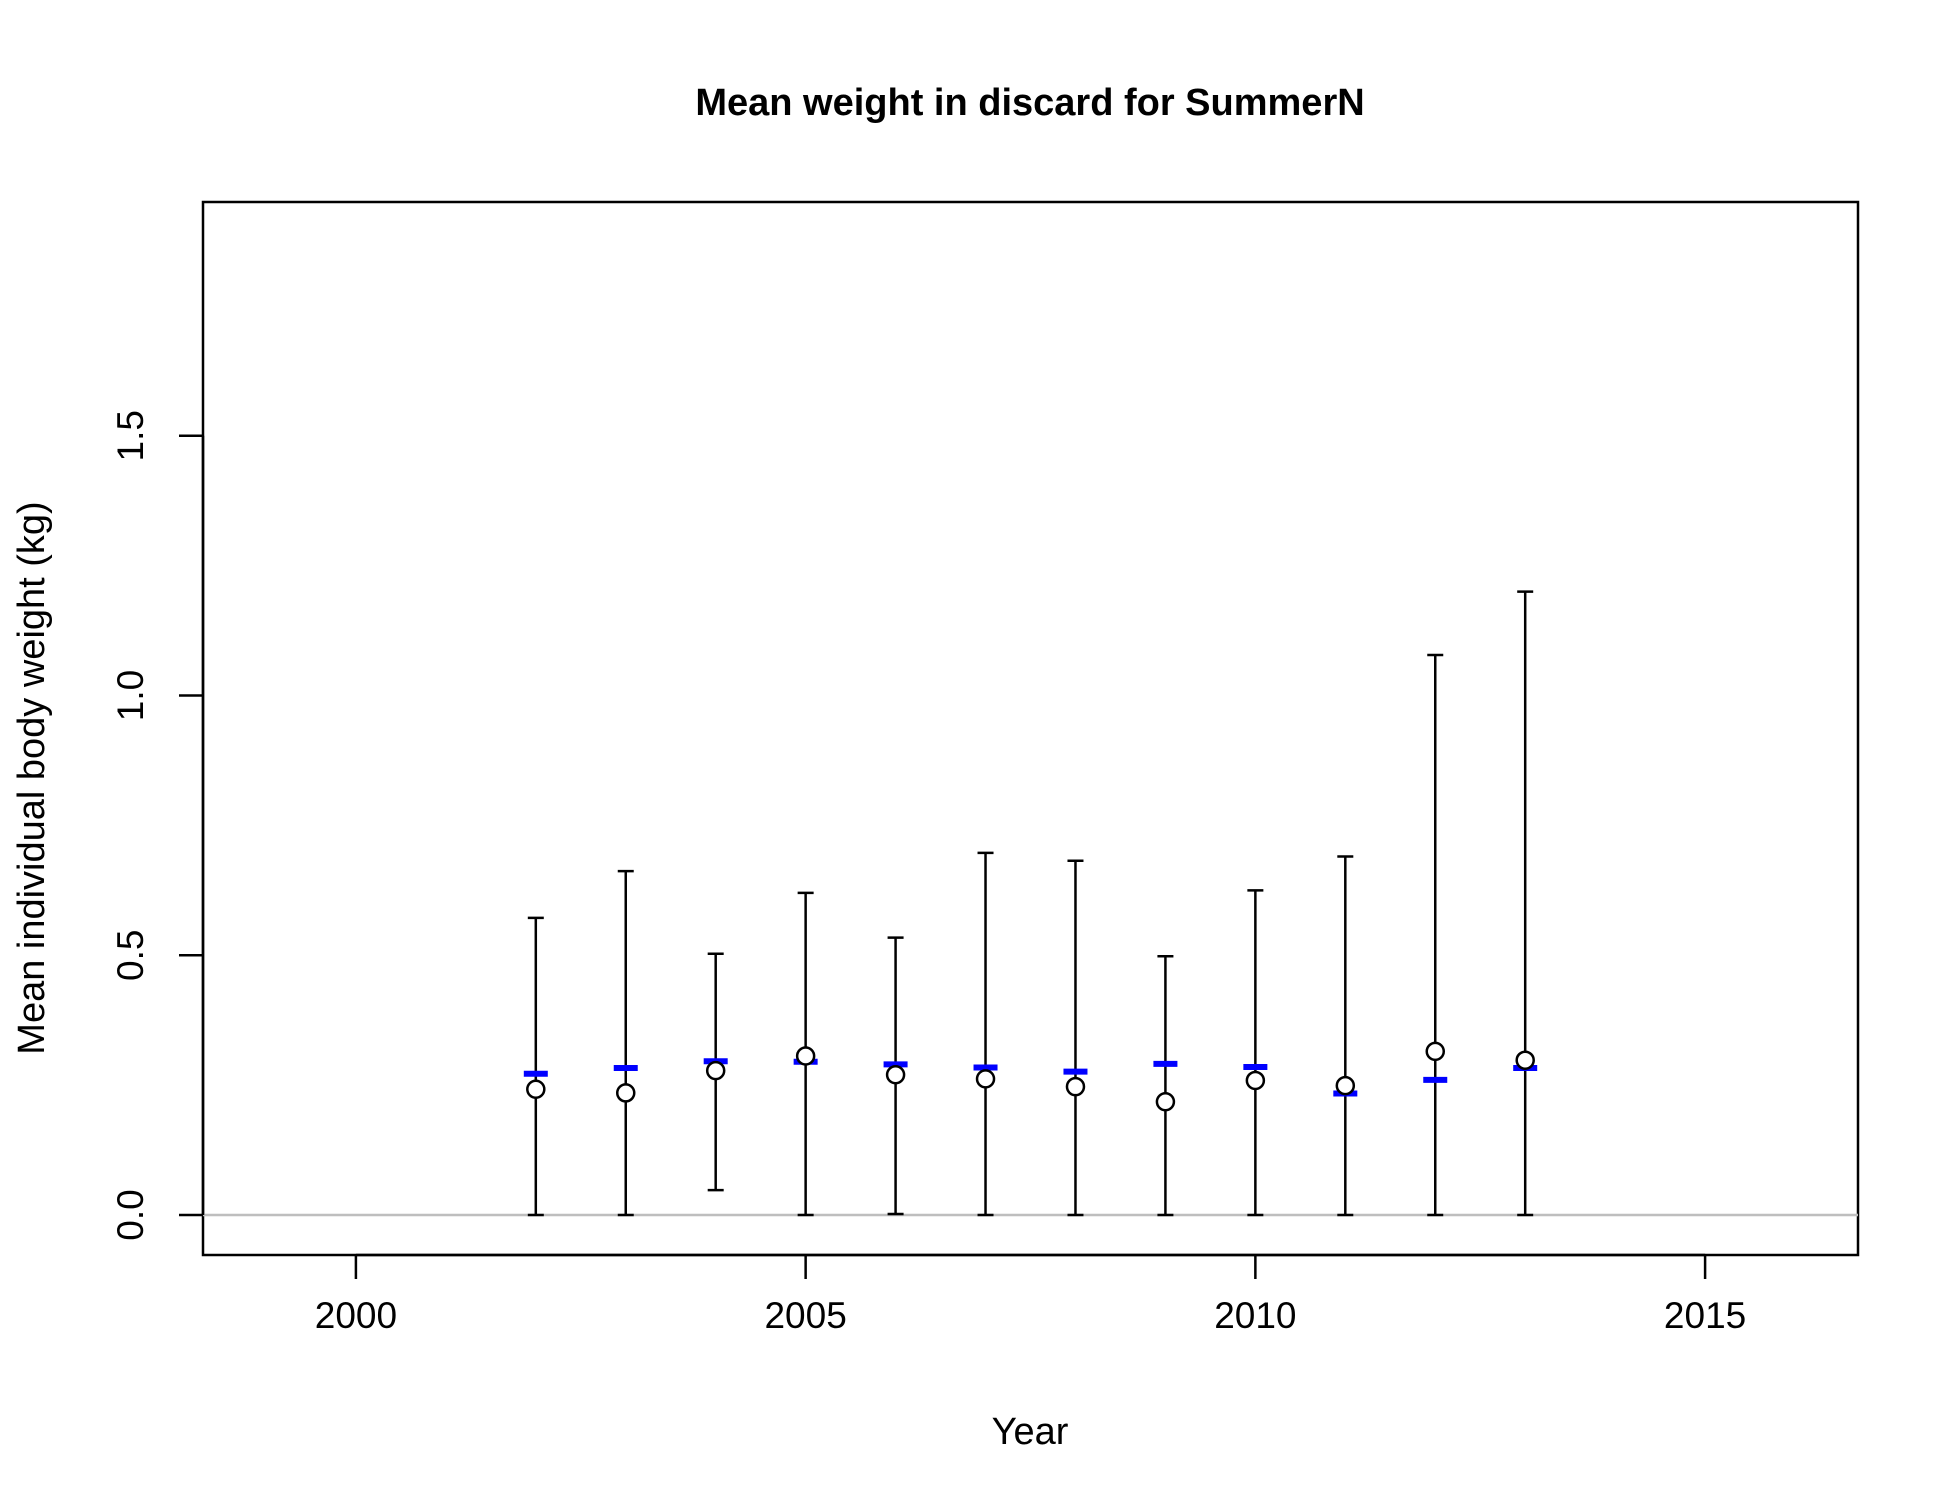  Describe the element at coordinates (1029, 103) in the screenshot. I see `chart-title: Mean weight in discard for SummerN` at that location.